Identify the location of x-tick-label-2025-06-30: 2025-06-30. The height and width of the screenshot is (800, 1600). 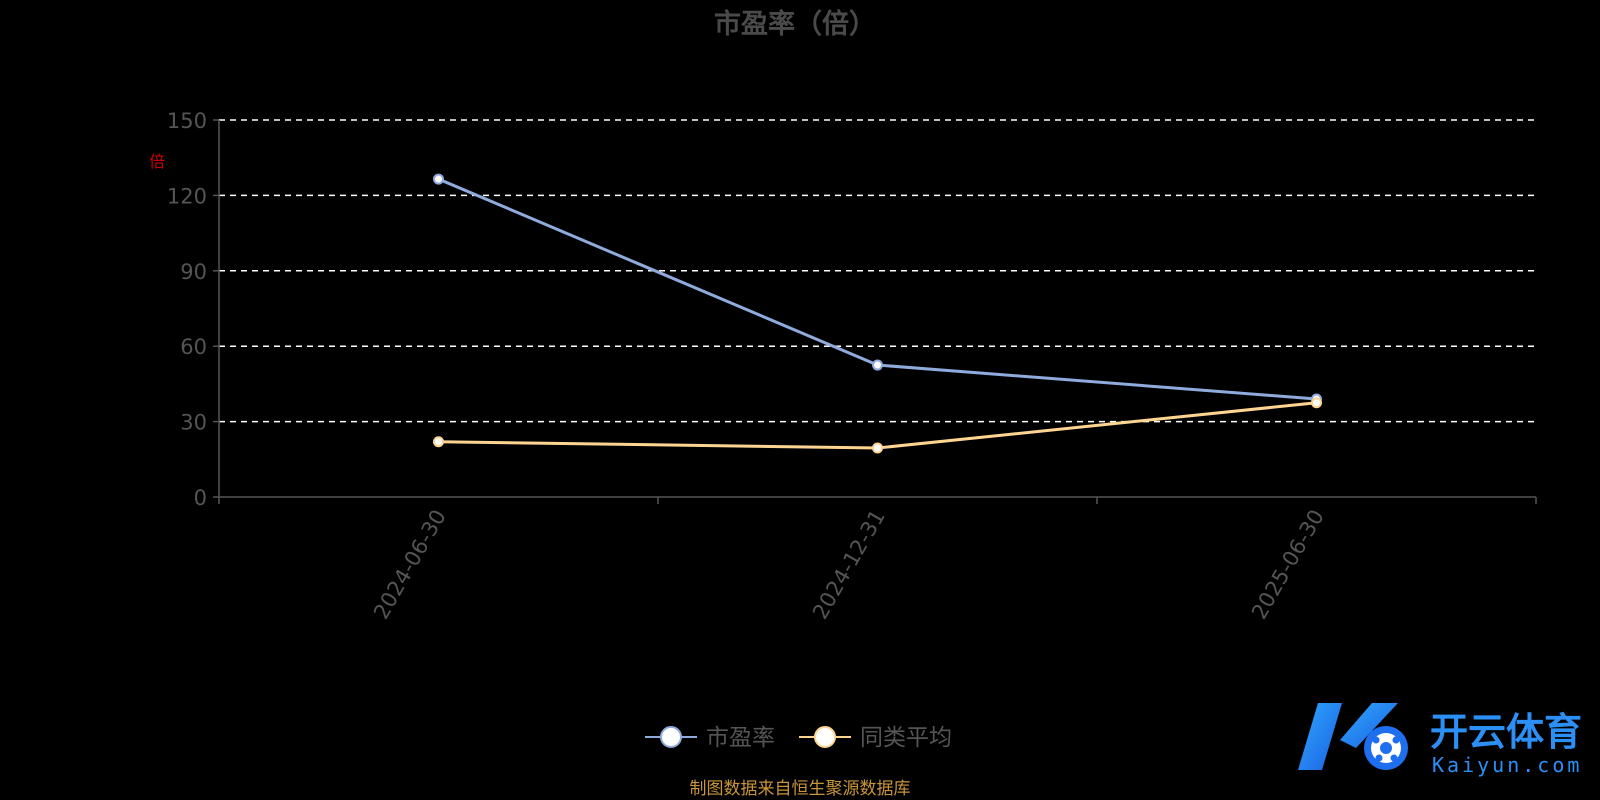
(1288, 565).